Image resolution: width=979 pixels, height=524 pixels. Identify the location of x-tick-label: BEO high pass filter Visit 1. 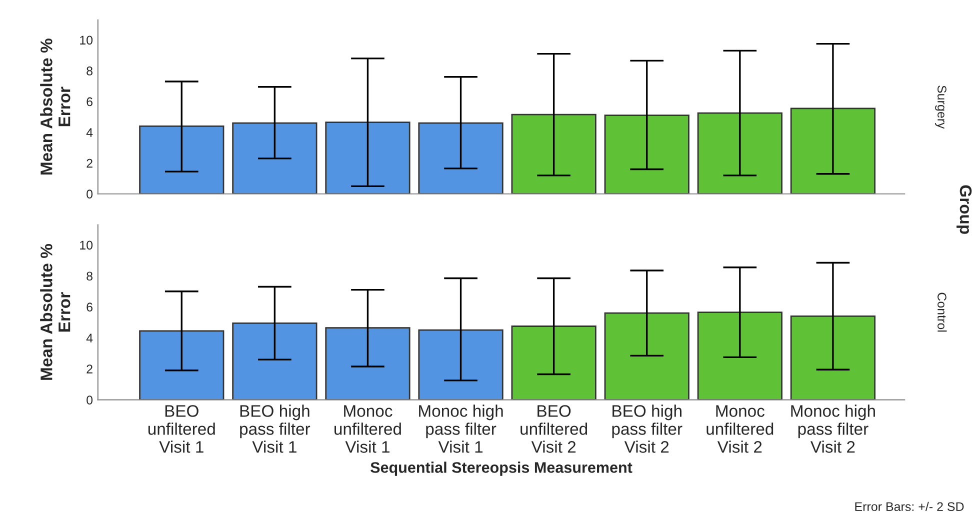
(275, 428).